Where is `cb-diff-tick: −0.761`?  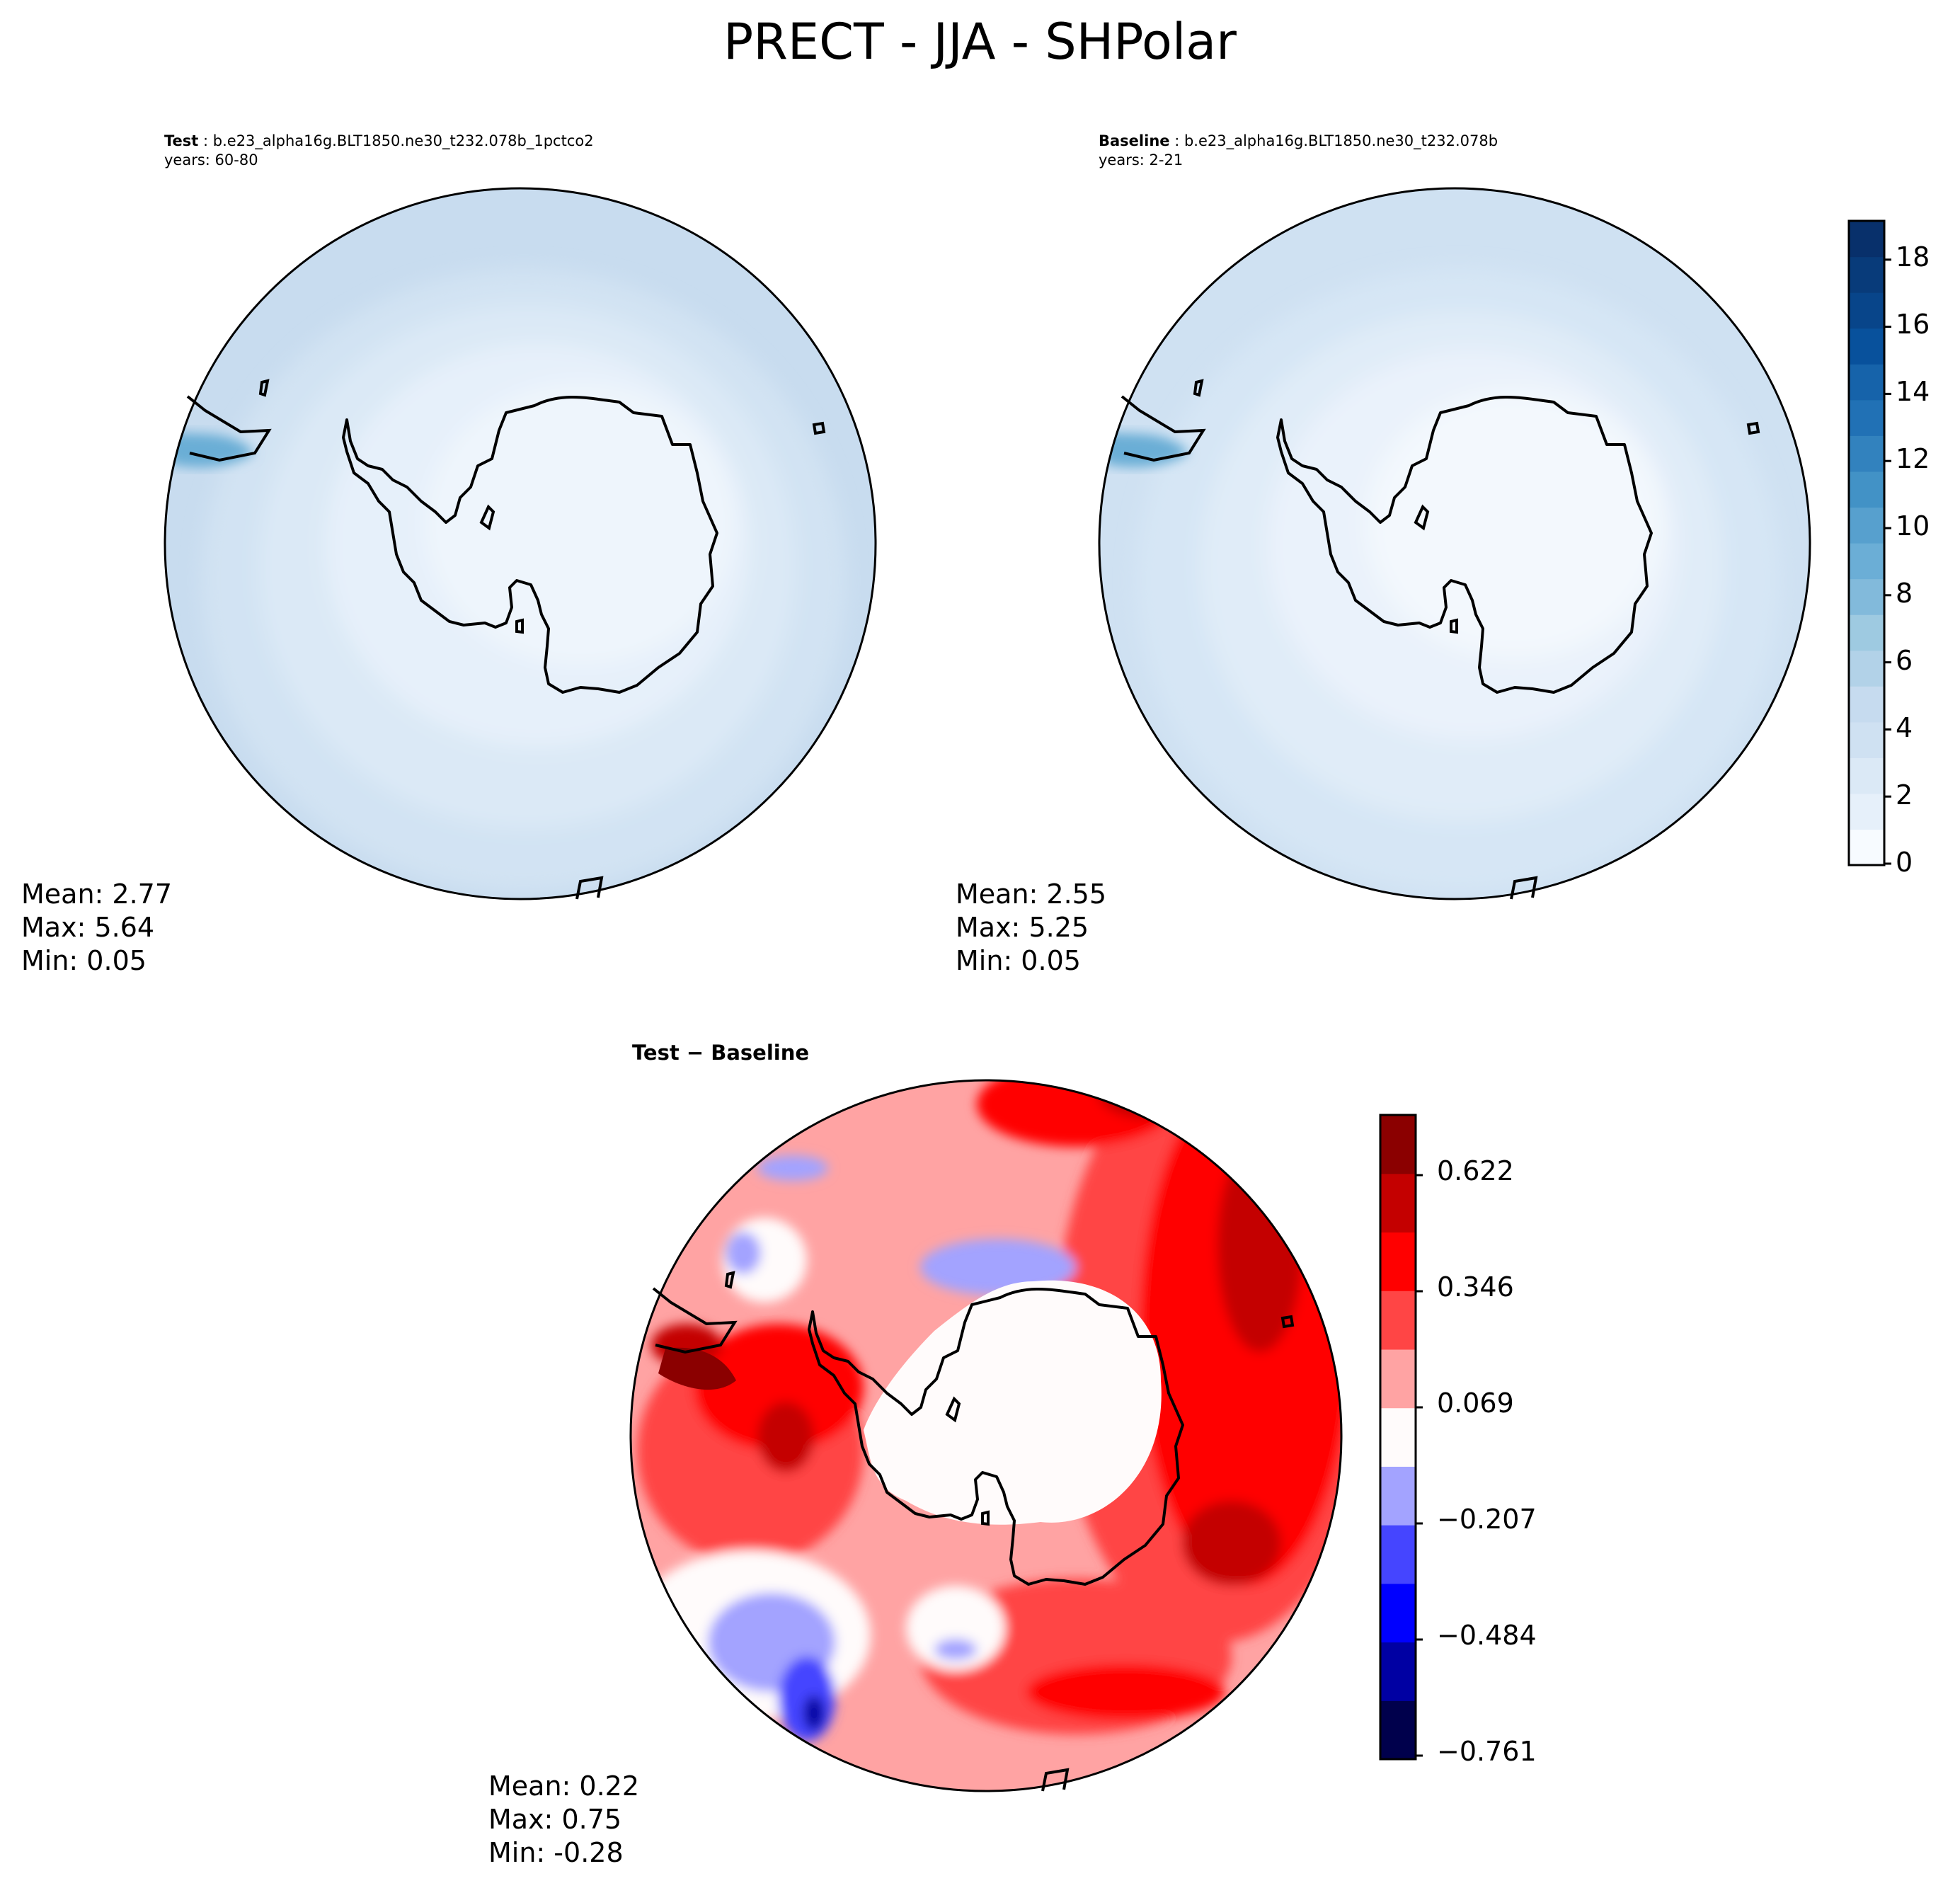 cb-diff-tick: −0.761 is located at coordinates (1487, 1752).